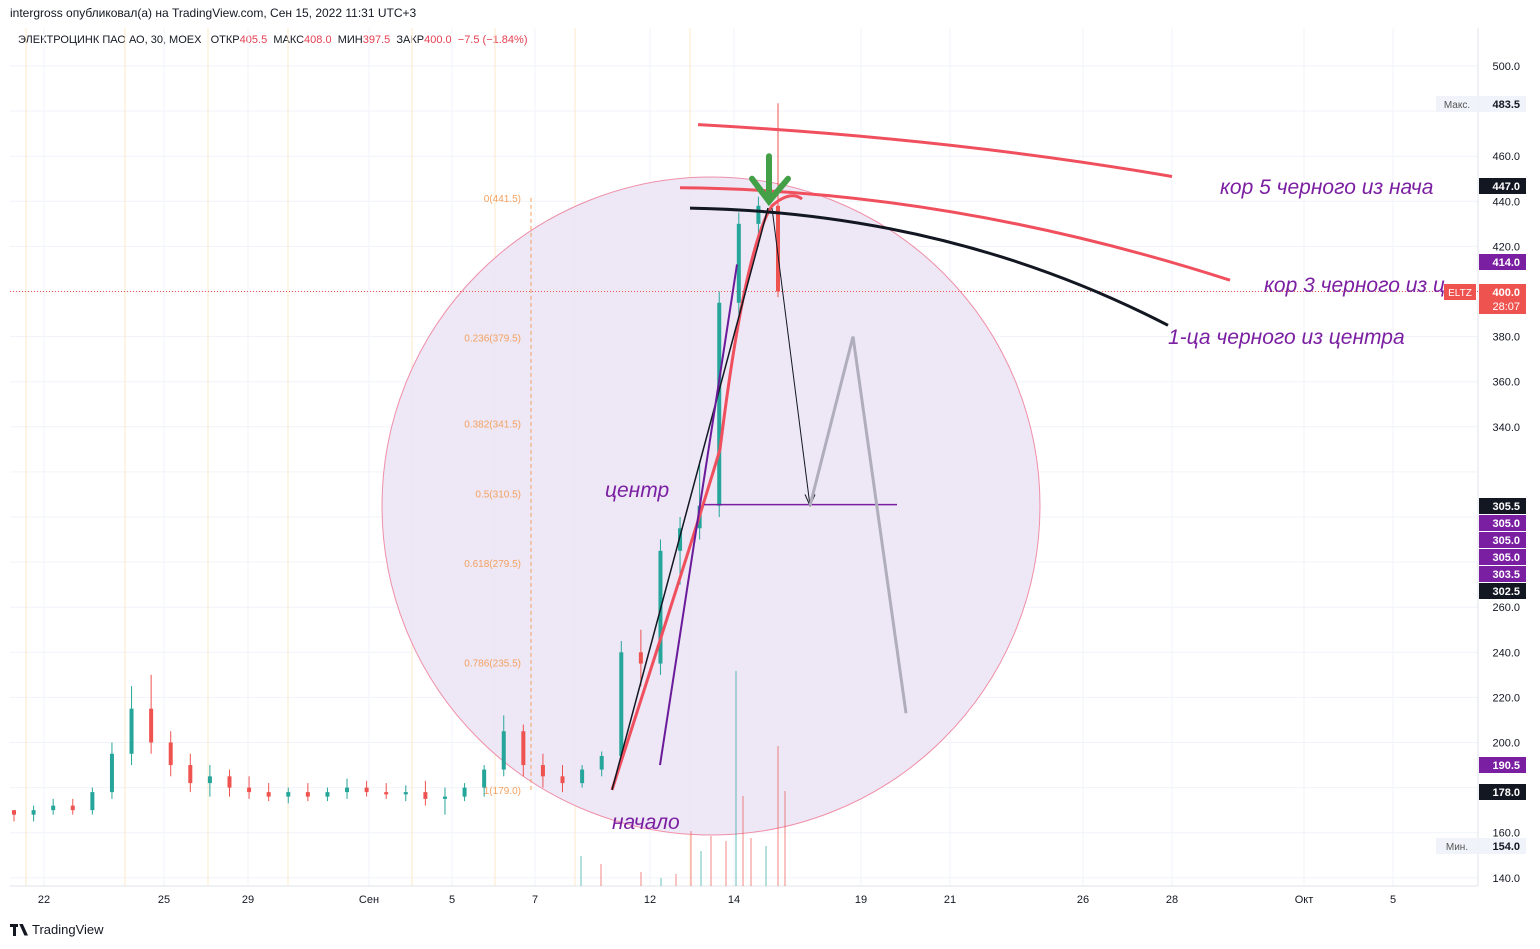 This screenshot has width=1540, height=949. Describe the element at coordinates (19, 929) in the screenshot. I see `tradingview-logo-icon` at that location.